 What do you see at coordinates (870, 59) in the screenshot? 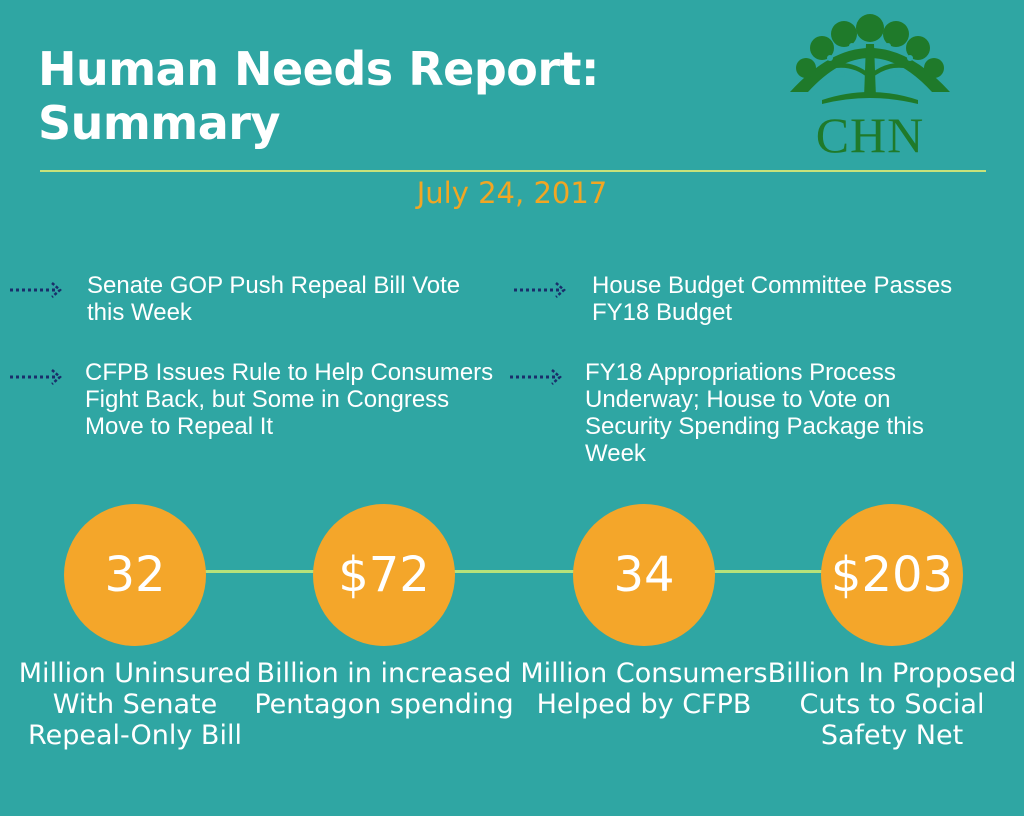
I see `tree-icon` at bounding box center [870, 59].